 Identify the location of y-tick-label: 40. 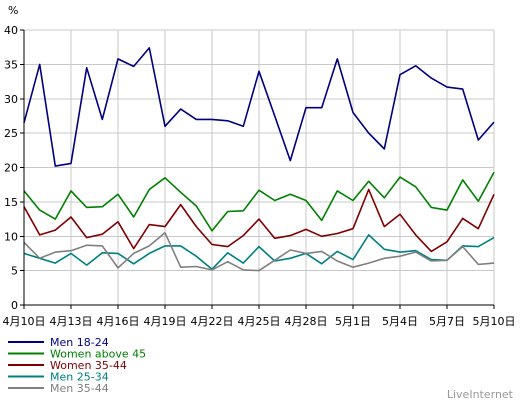
(11, 30).